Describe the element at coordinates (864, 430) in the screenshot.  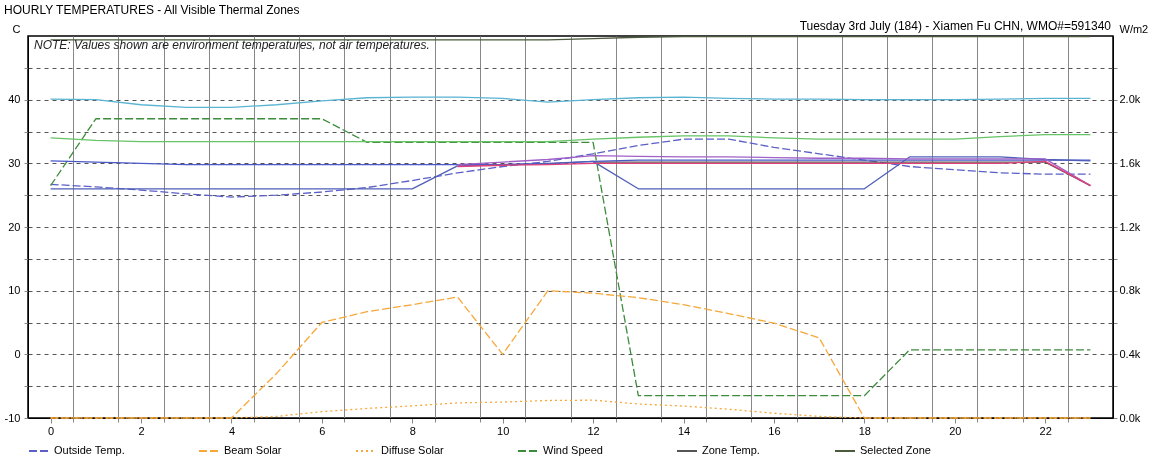
I see `x-tick-label: 18` at that location.